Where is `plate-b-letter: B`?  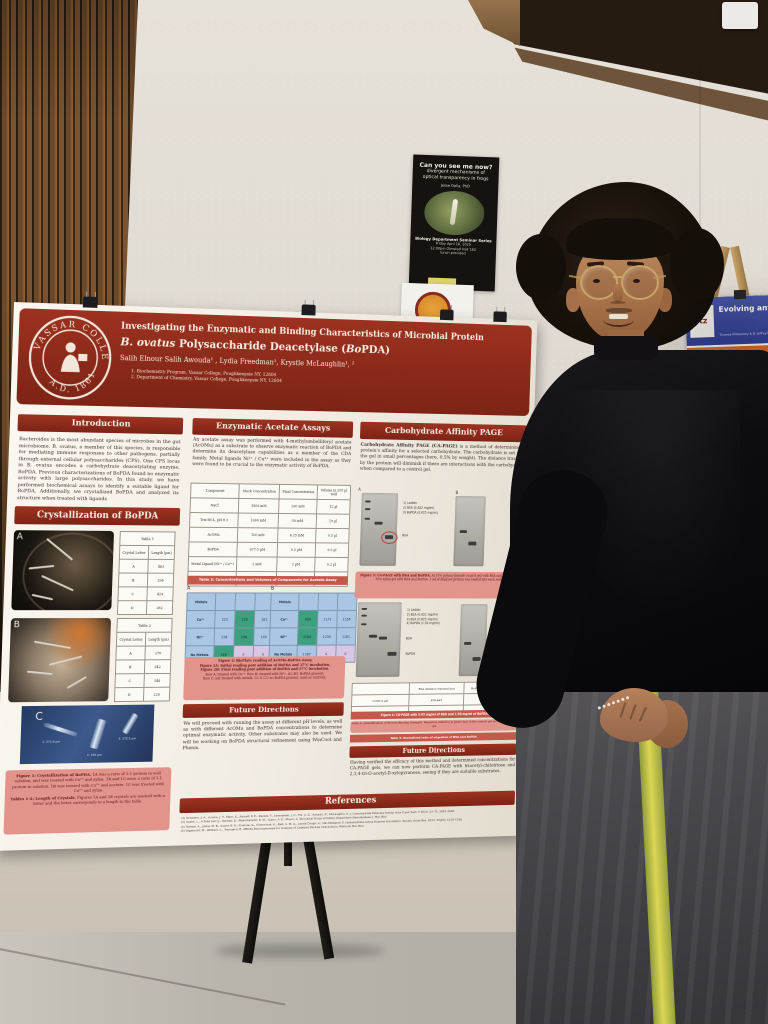
plate-b-letter: B is located at coordinates (272, 588).